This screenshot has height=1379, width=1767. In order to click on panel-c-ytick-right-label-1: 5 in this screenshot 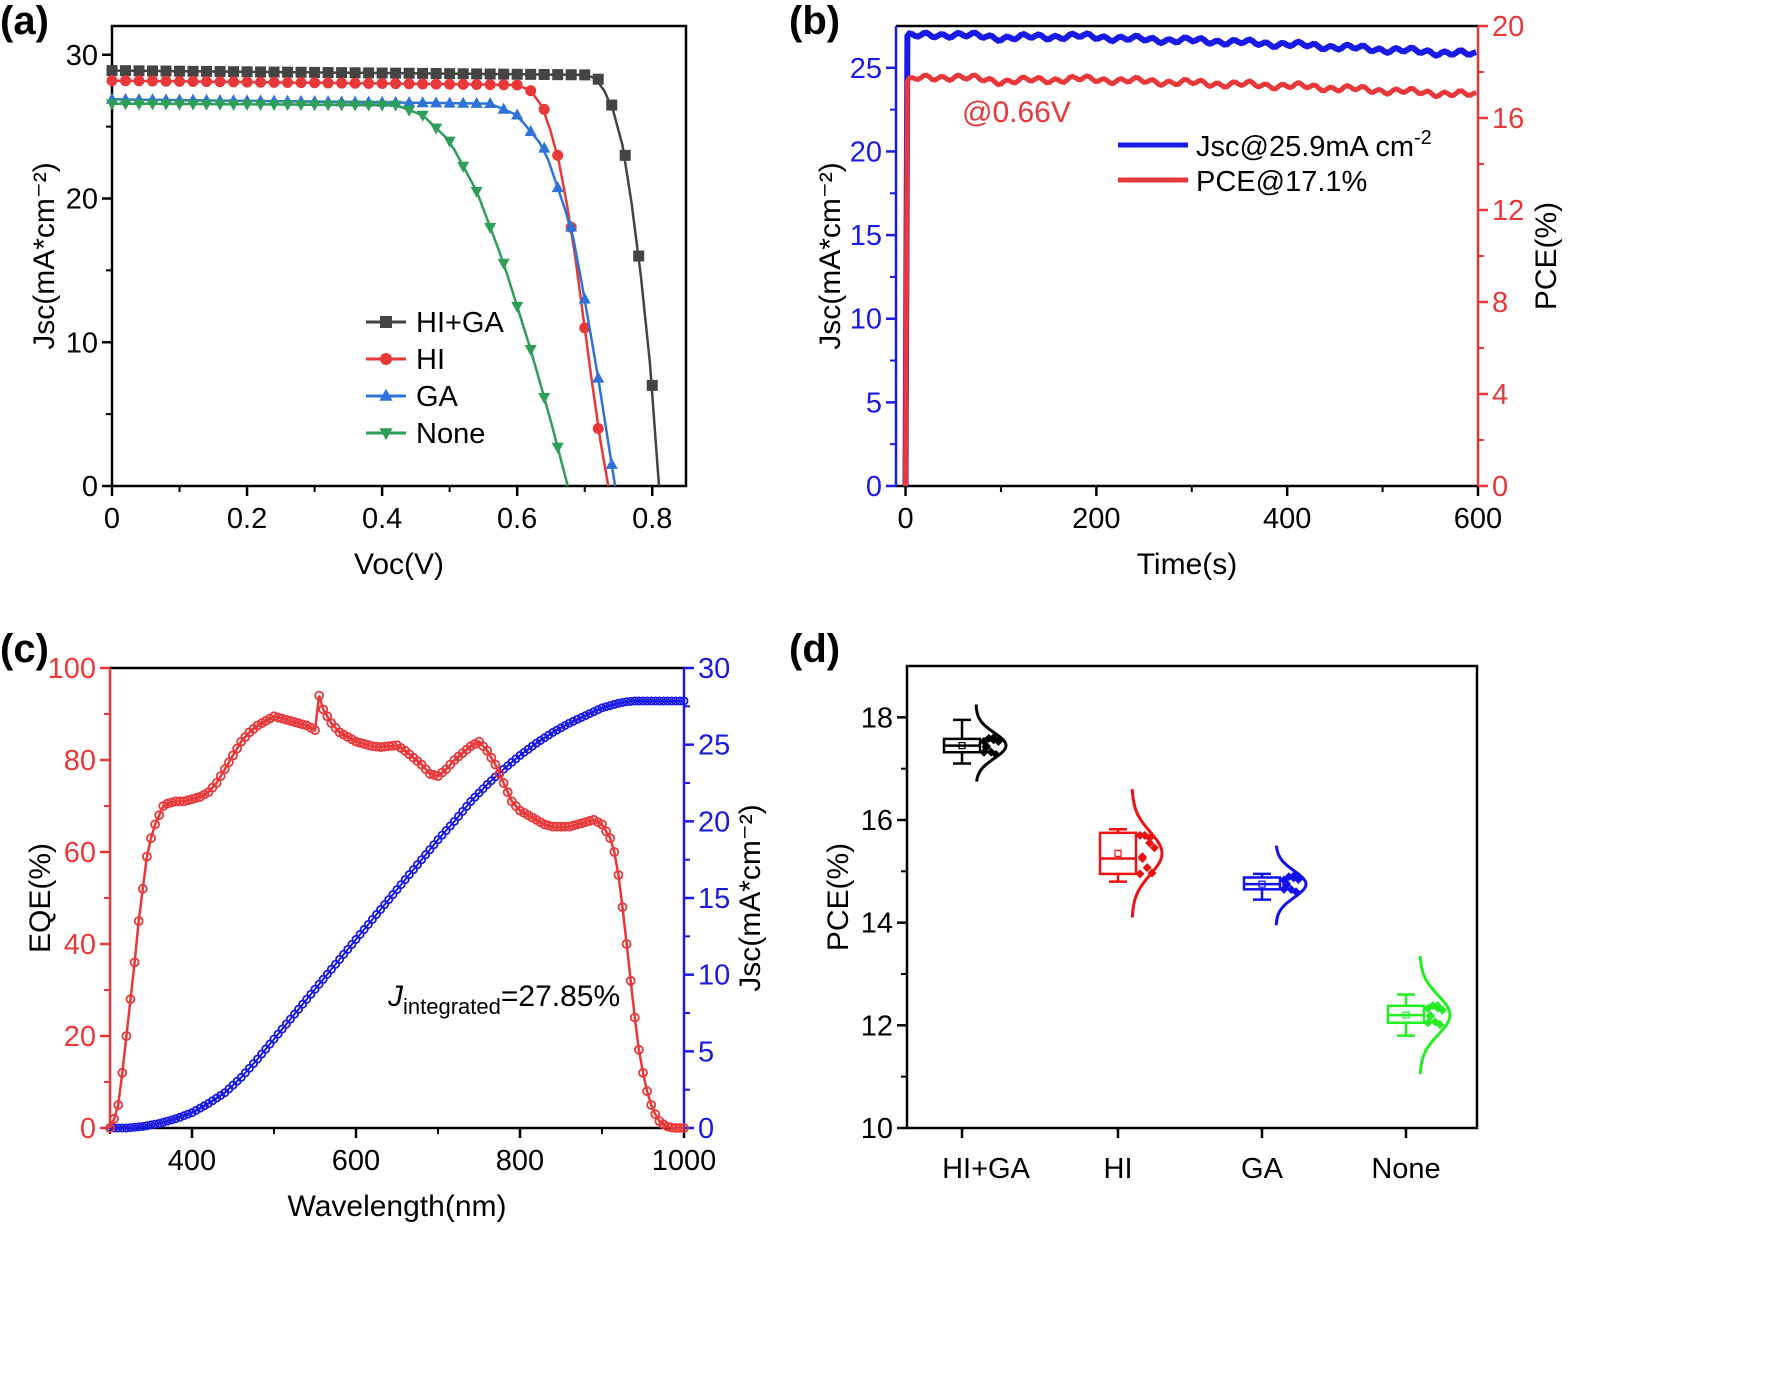, I will do `click(706, 1052)`.